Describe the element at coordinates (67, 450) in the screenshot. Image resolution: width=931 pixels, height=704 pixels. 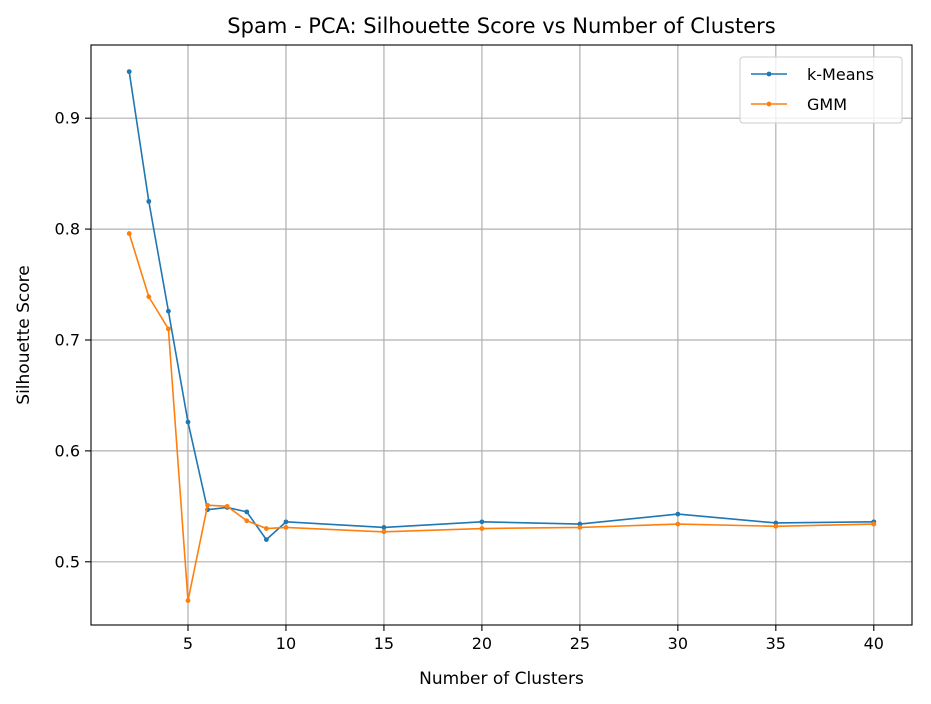
I see `y-tick-label: 0.6` at that location.